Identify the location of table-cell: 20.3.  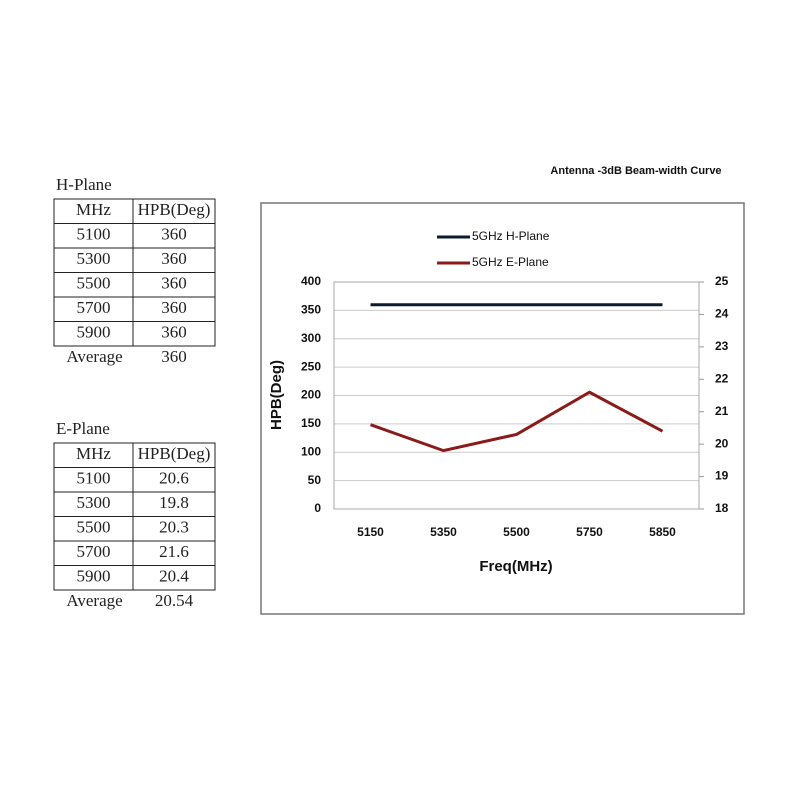
(174, 527).